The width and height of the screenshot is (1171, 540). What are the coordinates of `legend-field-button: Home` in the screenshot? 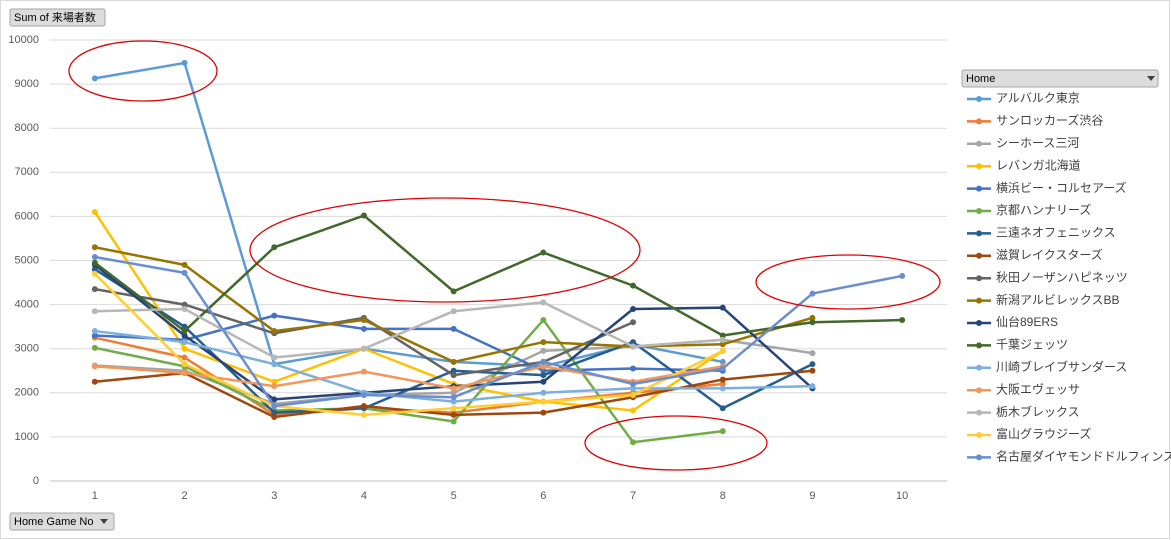 It's located at (1060, 78).